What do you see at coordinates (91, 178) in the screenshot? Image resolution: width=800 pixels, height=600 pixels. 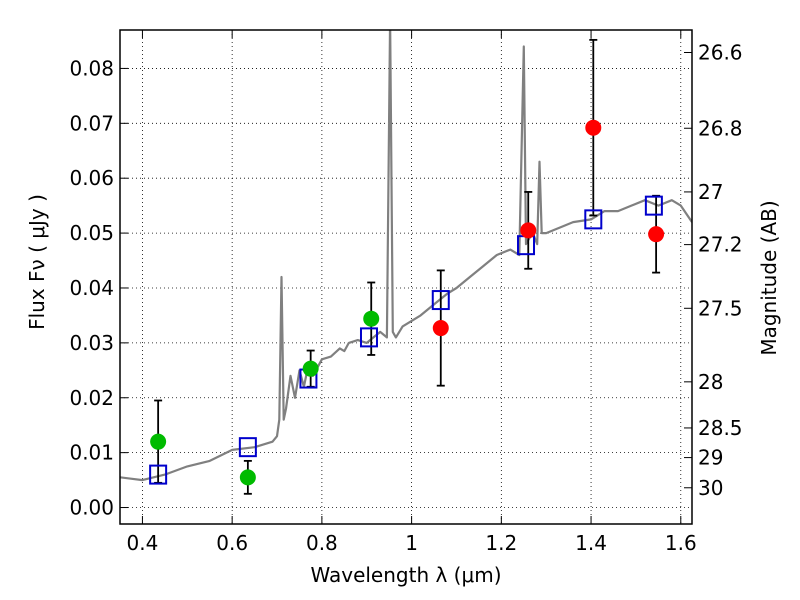 I see `y-tick-label: 0.06` at bounding box center [91, 178].